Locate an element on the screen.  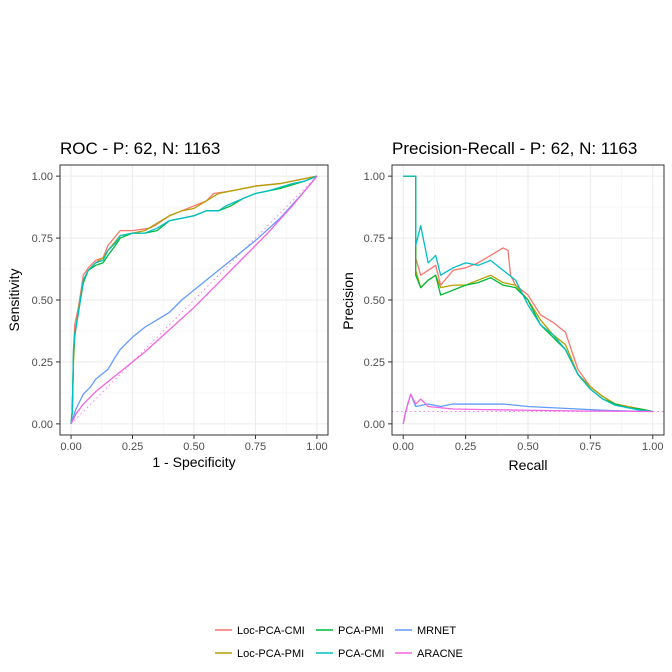
roc-series-mrnet is located at coordinates (194, 300).